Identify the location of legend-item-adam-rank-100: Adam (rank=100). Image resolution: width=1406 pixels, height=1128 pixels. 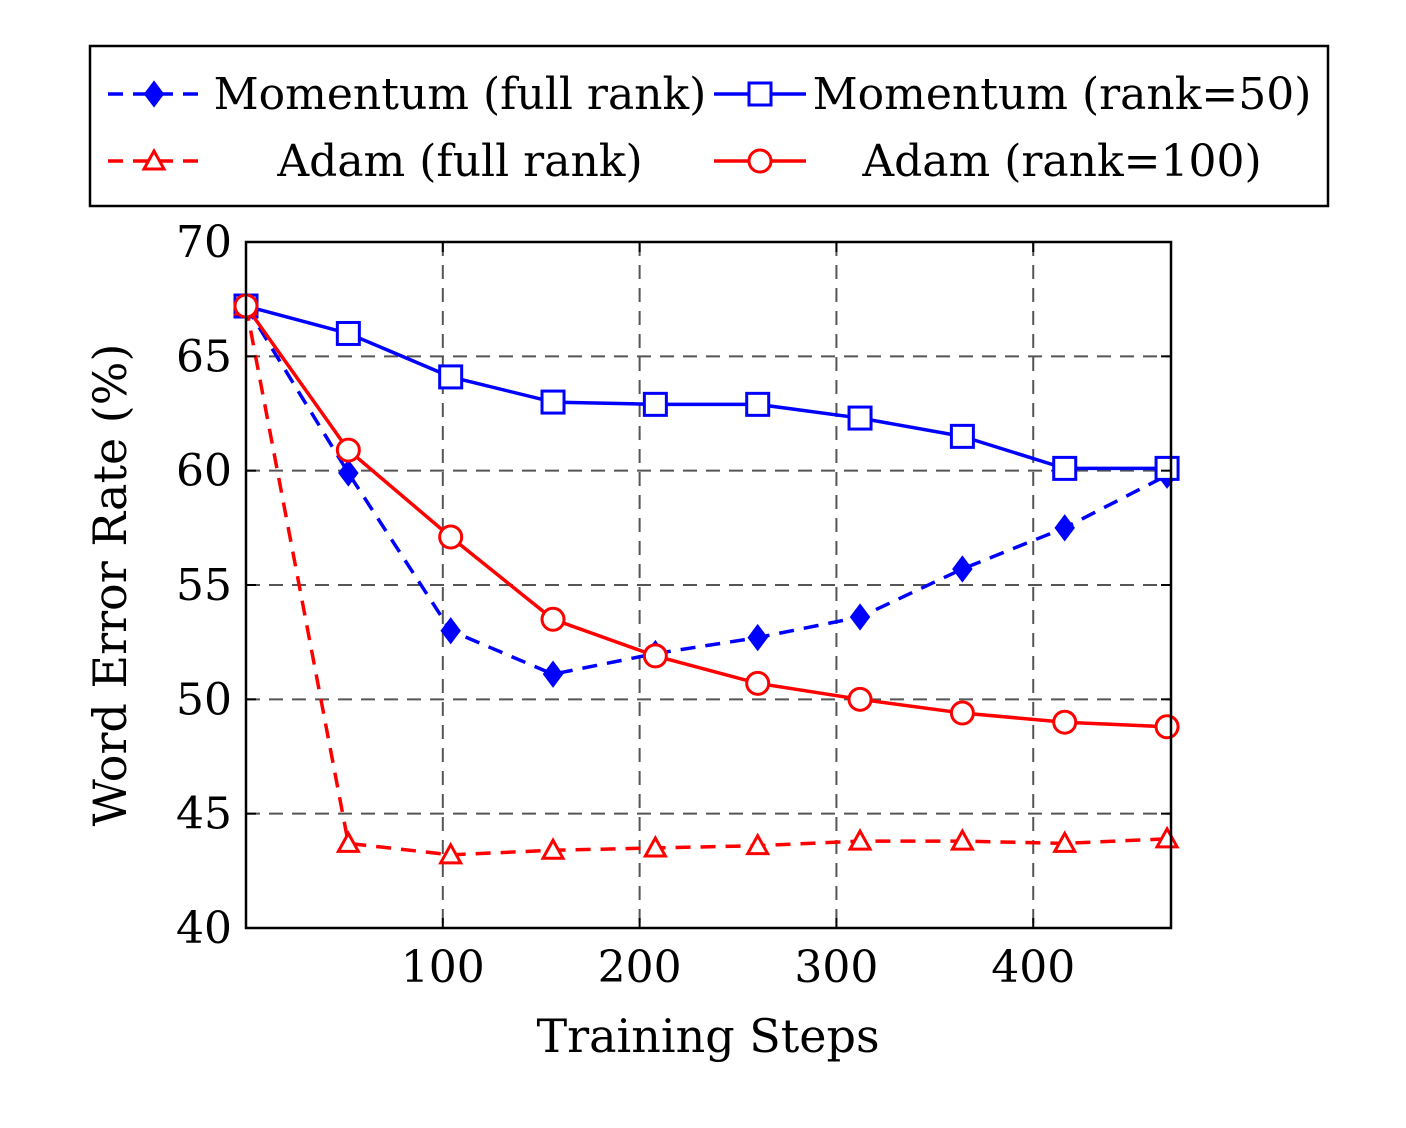
(988, 161).